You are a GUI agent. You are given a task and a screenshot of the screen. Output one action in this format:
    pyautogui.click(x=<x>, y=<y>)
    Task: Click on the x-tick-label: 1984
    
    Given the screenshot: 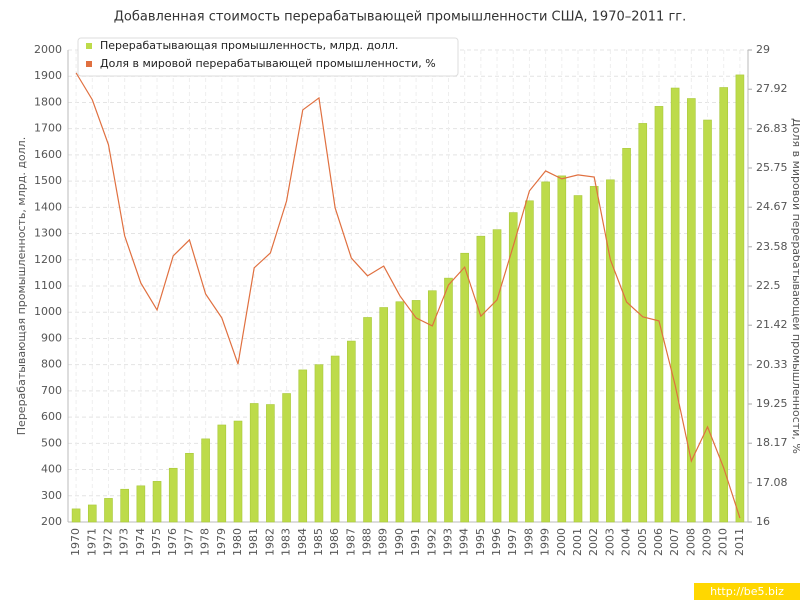 What is the action you would take?
    pyautogui.click(x=302, y=542)
    